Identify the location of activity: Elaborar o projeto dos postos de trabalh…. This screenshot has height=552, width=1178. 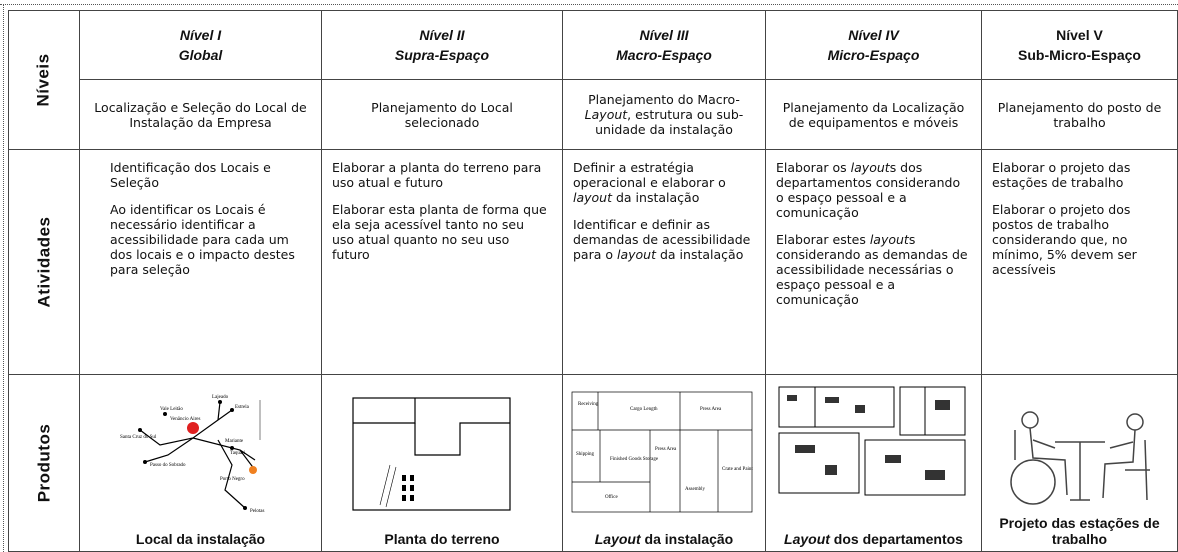
(1078, 239).